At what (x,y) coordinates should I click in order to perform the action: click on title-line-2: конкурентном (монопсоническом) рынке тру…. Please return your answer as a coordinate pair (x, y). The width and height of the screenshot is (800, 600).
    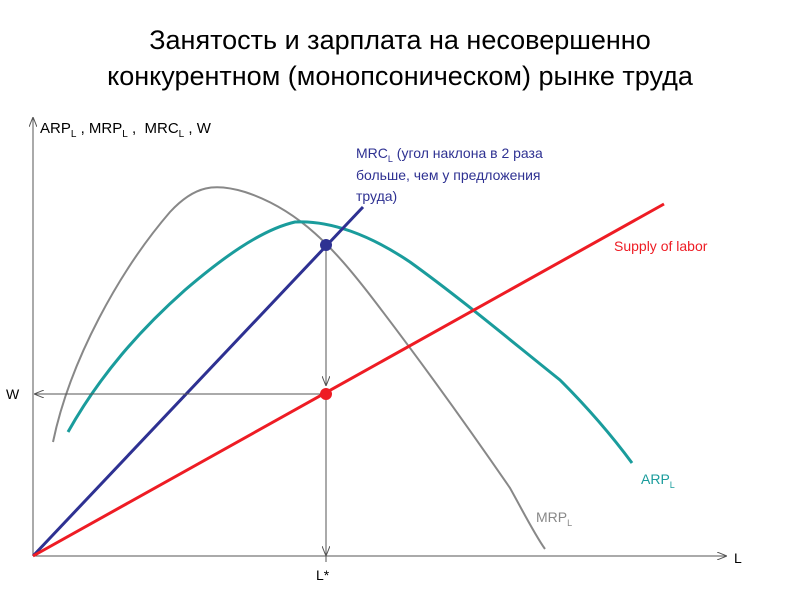
    Looking at the image, I should click on (400, 76).